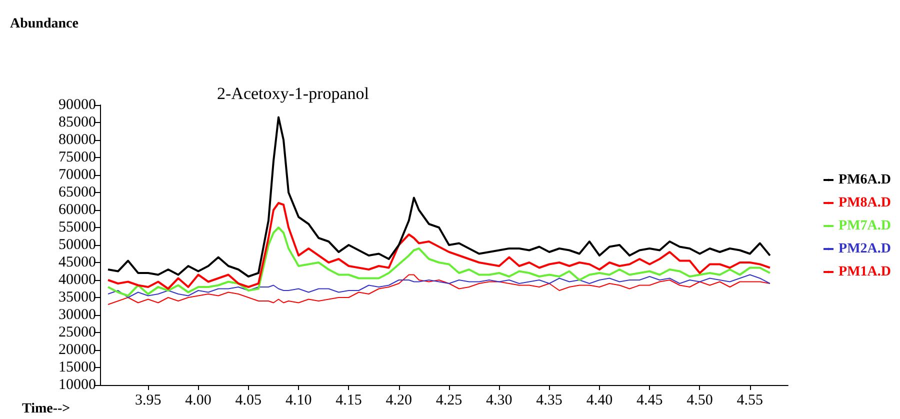 The image size is (900, 419). What do you see at coordinates (399, 400) in the screenshot?
I see `x-tick-label: 4.20` at bounding box center [399, 400].